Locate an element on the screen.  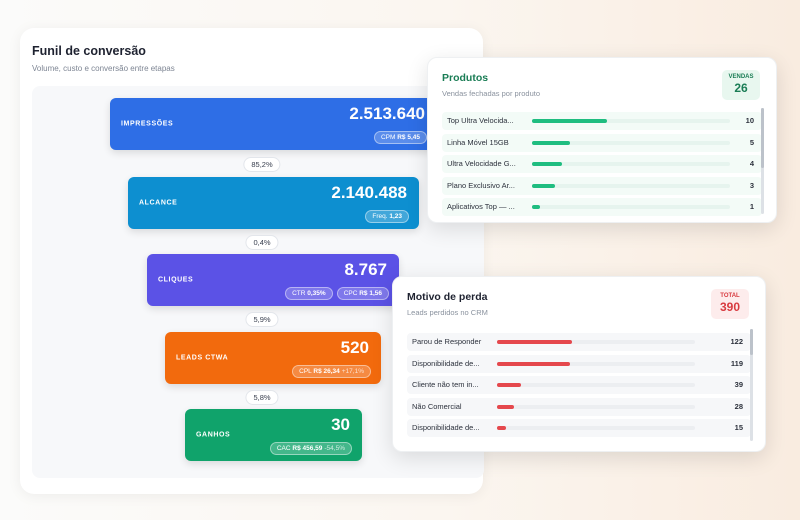
funnel-stage-chips: Freq. 1,23 is located at coordinates (387, 216).